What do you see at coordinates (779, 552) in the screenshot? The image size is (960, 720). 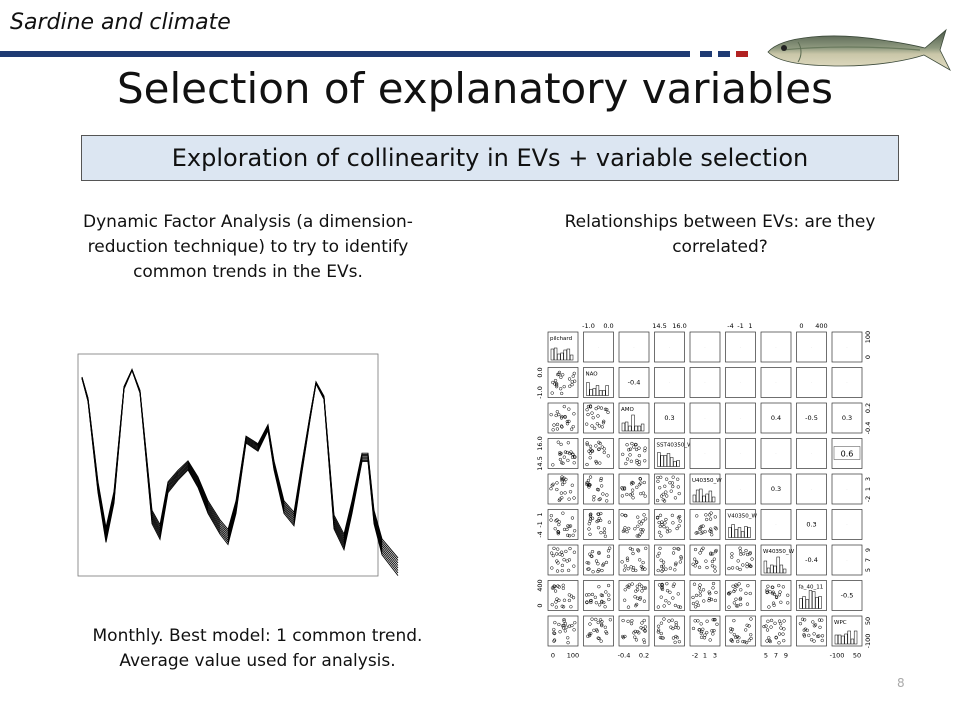 I see `variable-label: W40350_W` at bounding box center [779, 552].